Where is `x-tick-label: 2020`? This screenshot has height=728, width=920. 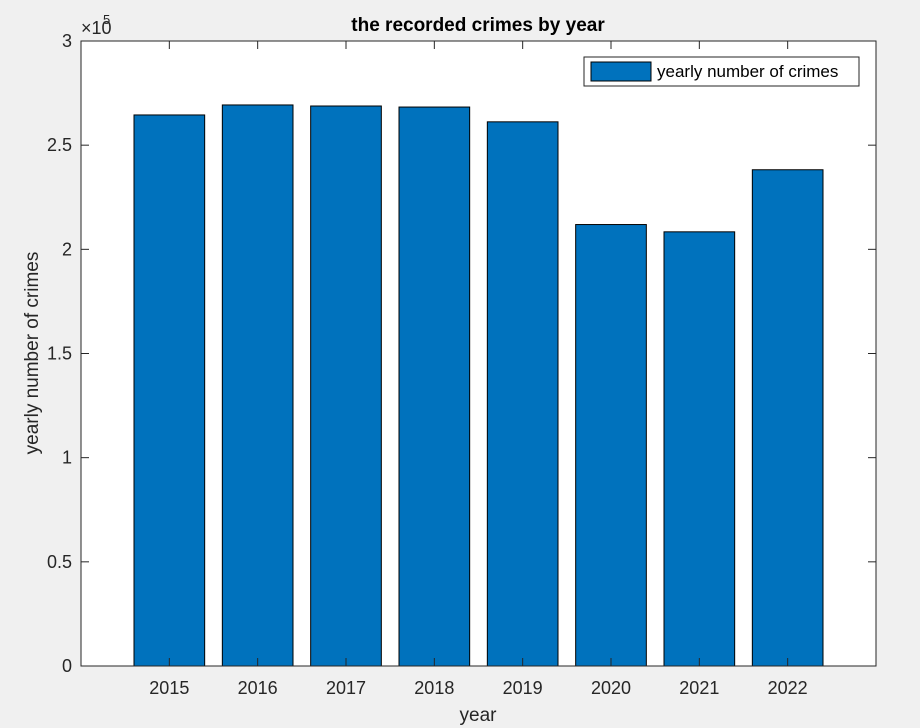 x-tick-label: 2020 is located at coordinates (611, 688).